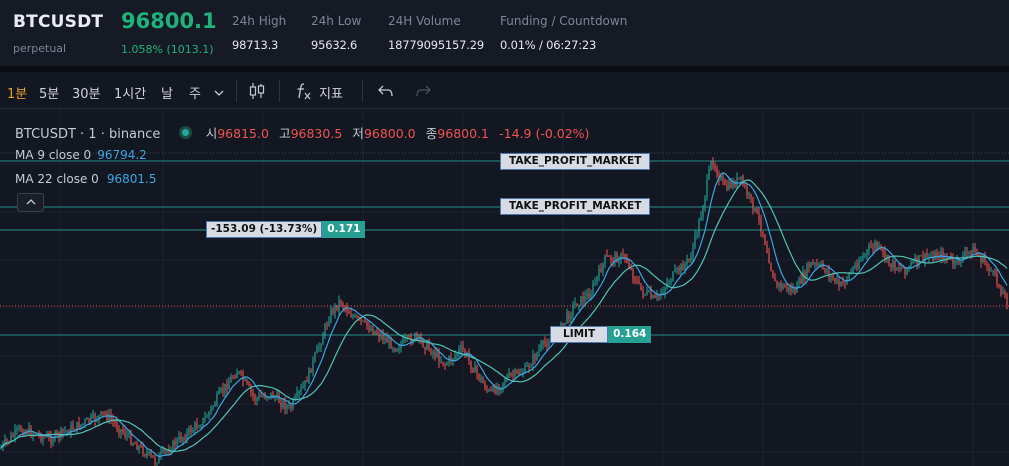  Describe the element at coordinates (85, 179) in the screenshot. I see `ma22-legend: MA 22 close 0 96801.5` at that location.